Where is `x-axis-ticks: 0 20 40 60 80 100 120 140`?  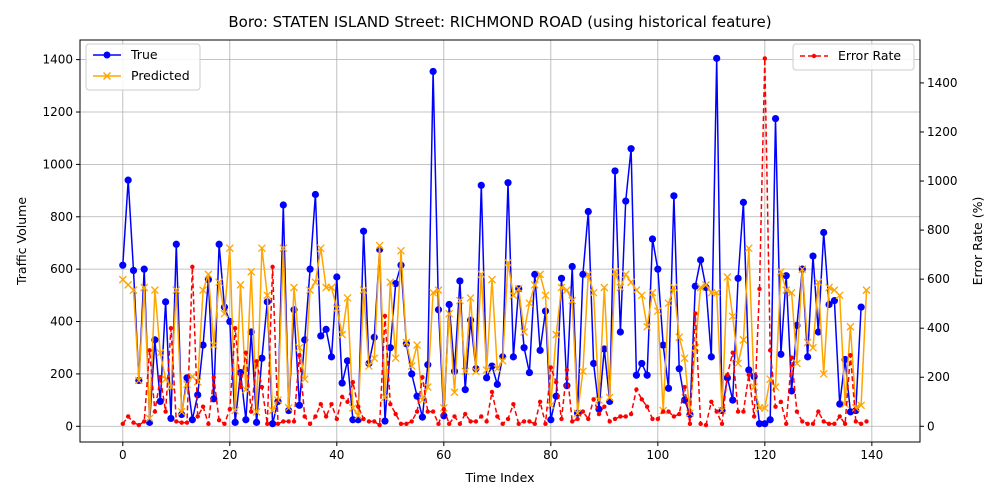
x-axis-ticks: 0 20 40 60 80 100 120 140 is located at coordinates (501, 452).